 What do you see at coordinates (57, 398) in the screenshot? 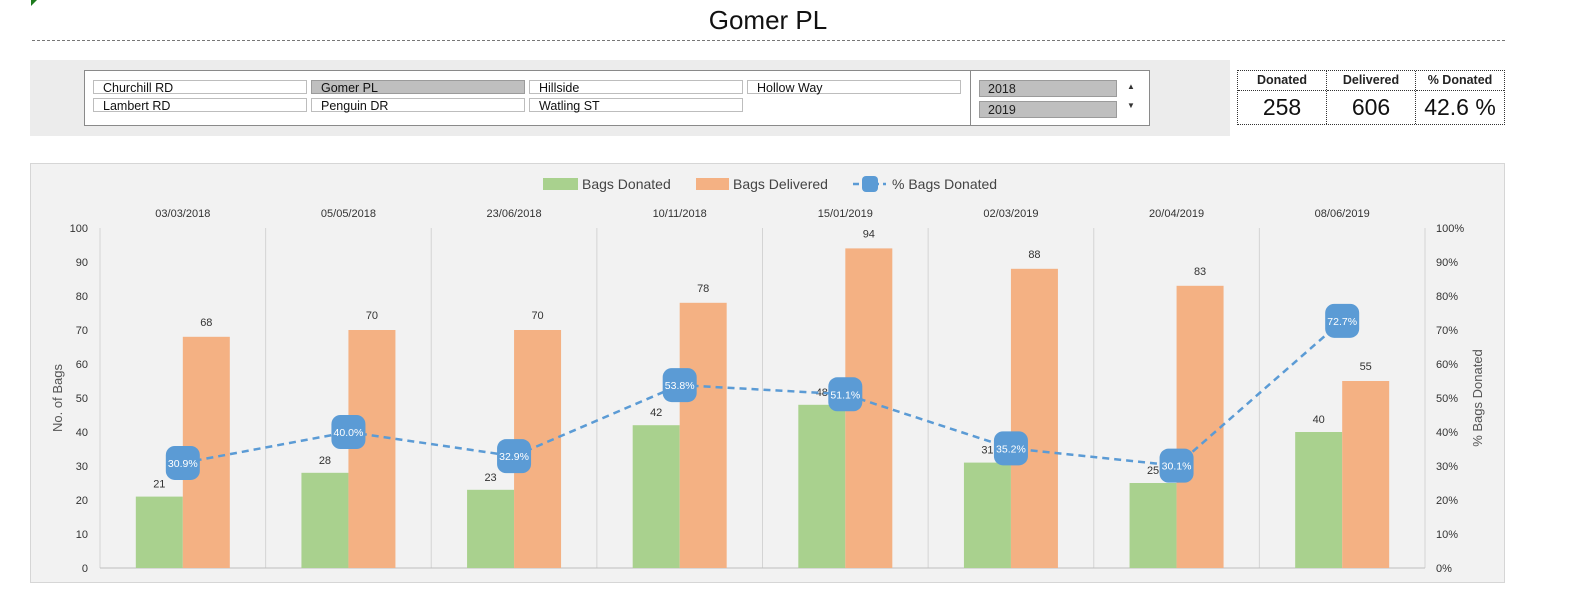
I see `y-axis-title: No. of Bags` at bounding box center [57, 398].